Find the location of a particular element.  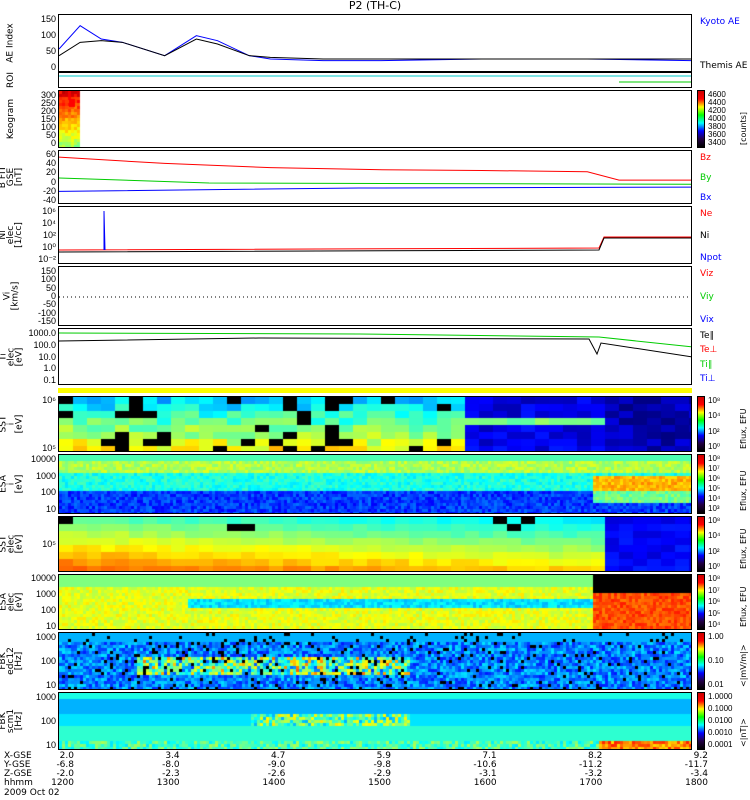

panel-sst_e is located at coordinates (375, 544).